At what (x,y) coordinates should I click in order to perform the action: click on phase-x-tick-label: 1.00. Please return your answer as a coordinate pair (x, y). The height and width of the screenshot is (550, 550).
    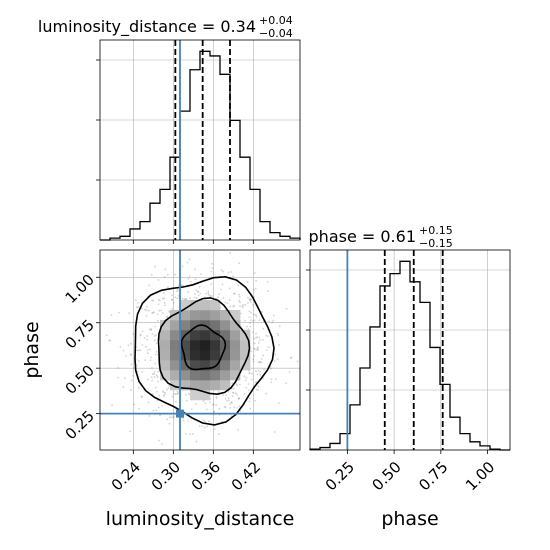
    Looking at the image, I should click on (480, 476).